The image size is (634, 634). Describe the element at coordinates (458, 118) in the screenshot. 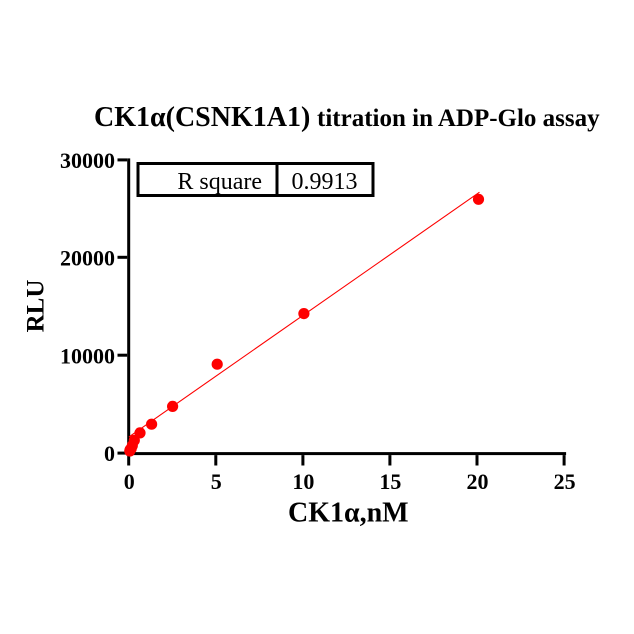

I see `svg-text: titration in ADP-Glo assay` at that location.